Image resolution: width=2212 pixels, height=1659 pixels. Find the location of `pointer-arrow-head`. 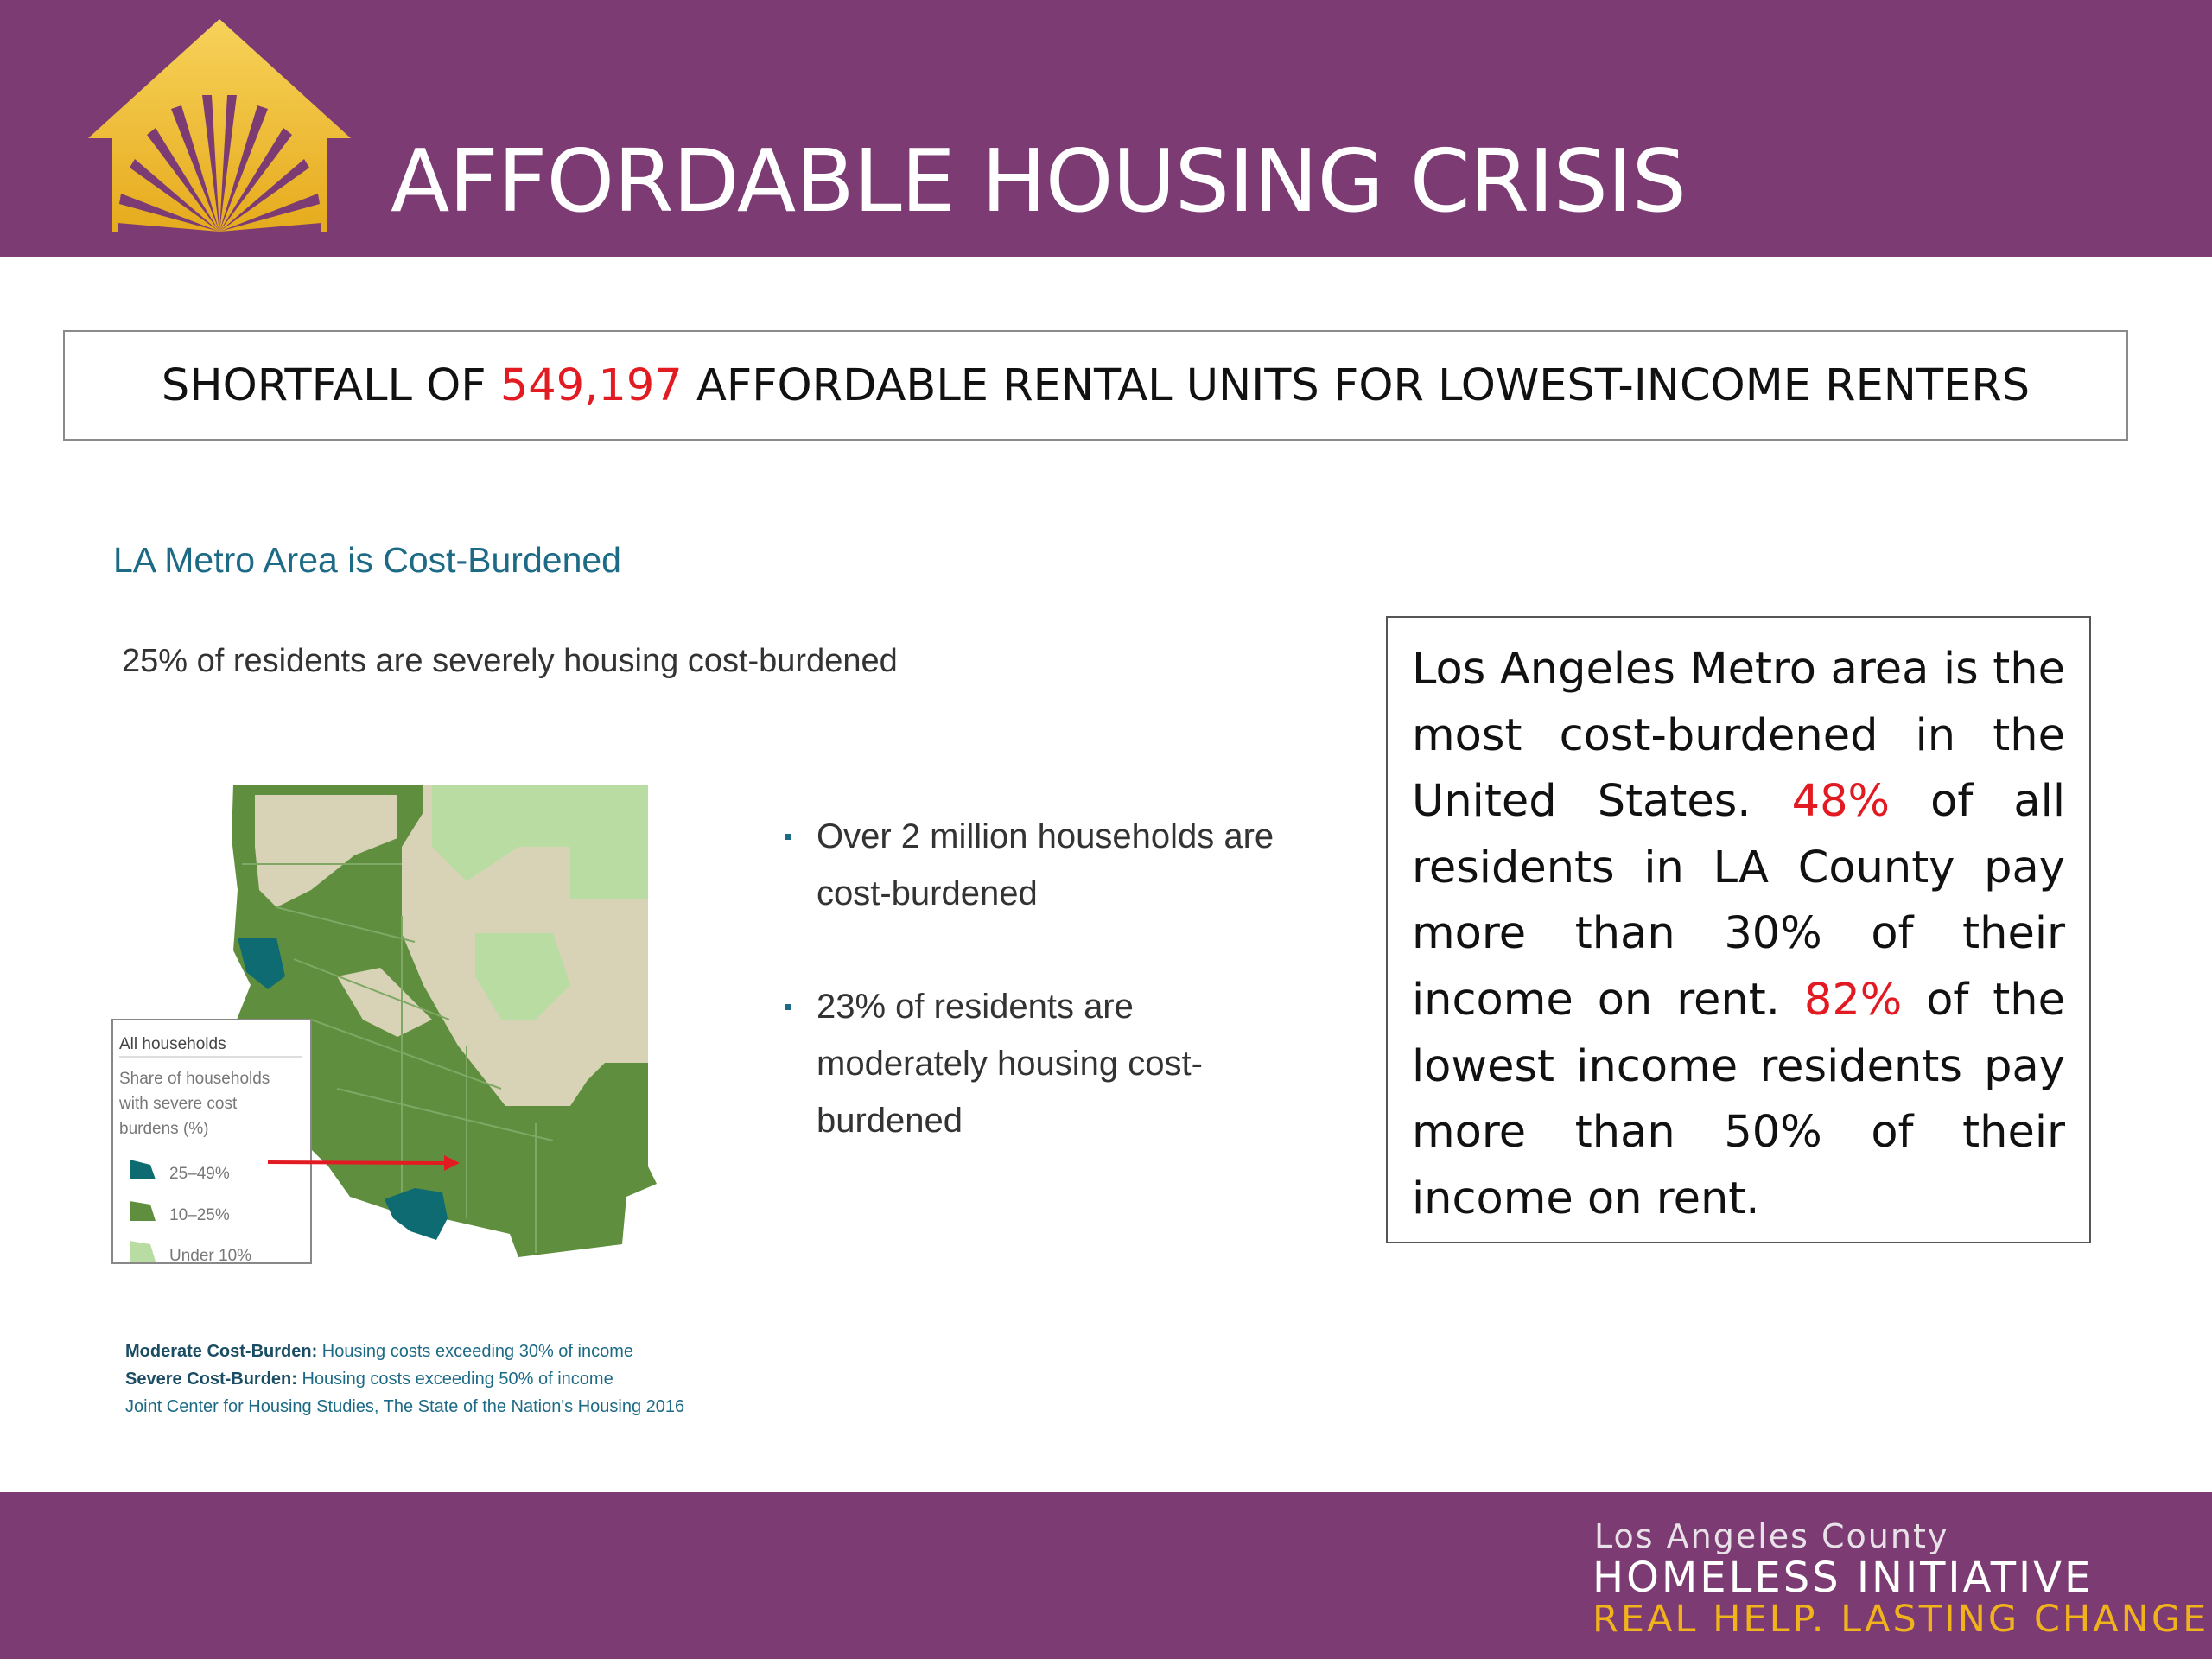

pointer-arrow-head is located at coordinates (452, 1163).